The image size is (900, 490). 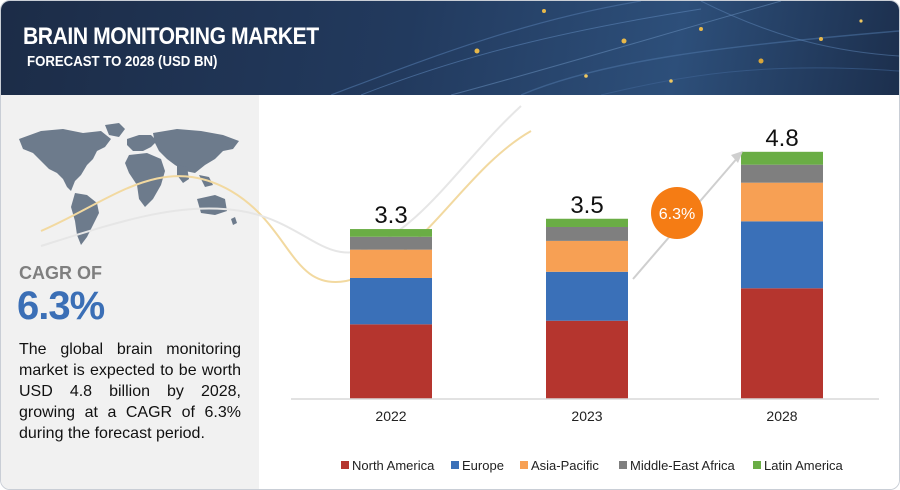 What do you see at coordinates (483, 465) in the screenshot?
I see `legend-label: Europe` at bounding box center [483, 465].